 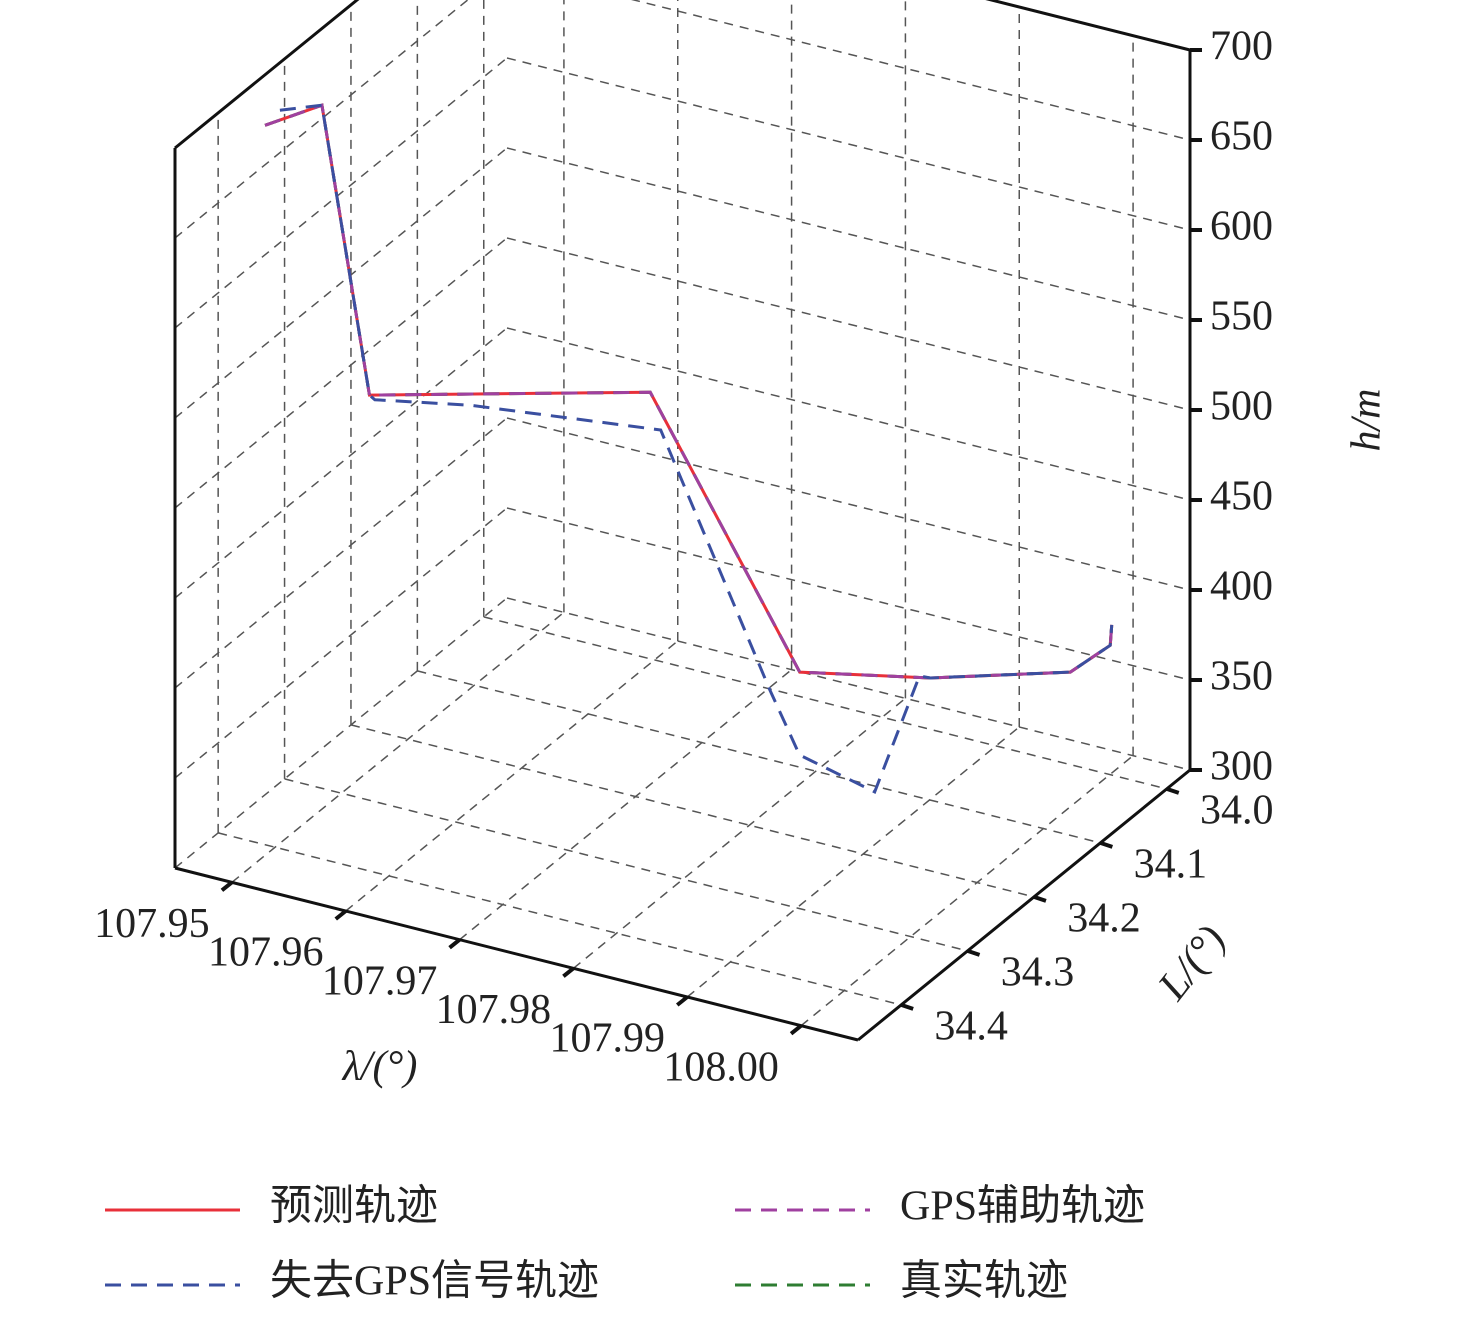 What do you see at coordinates (1104, 919) in the screenshot?
I see `y-tick-label: 34.2` at bounding box center [1104, 919].